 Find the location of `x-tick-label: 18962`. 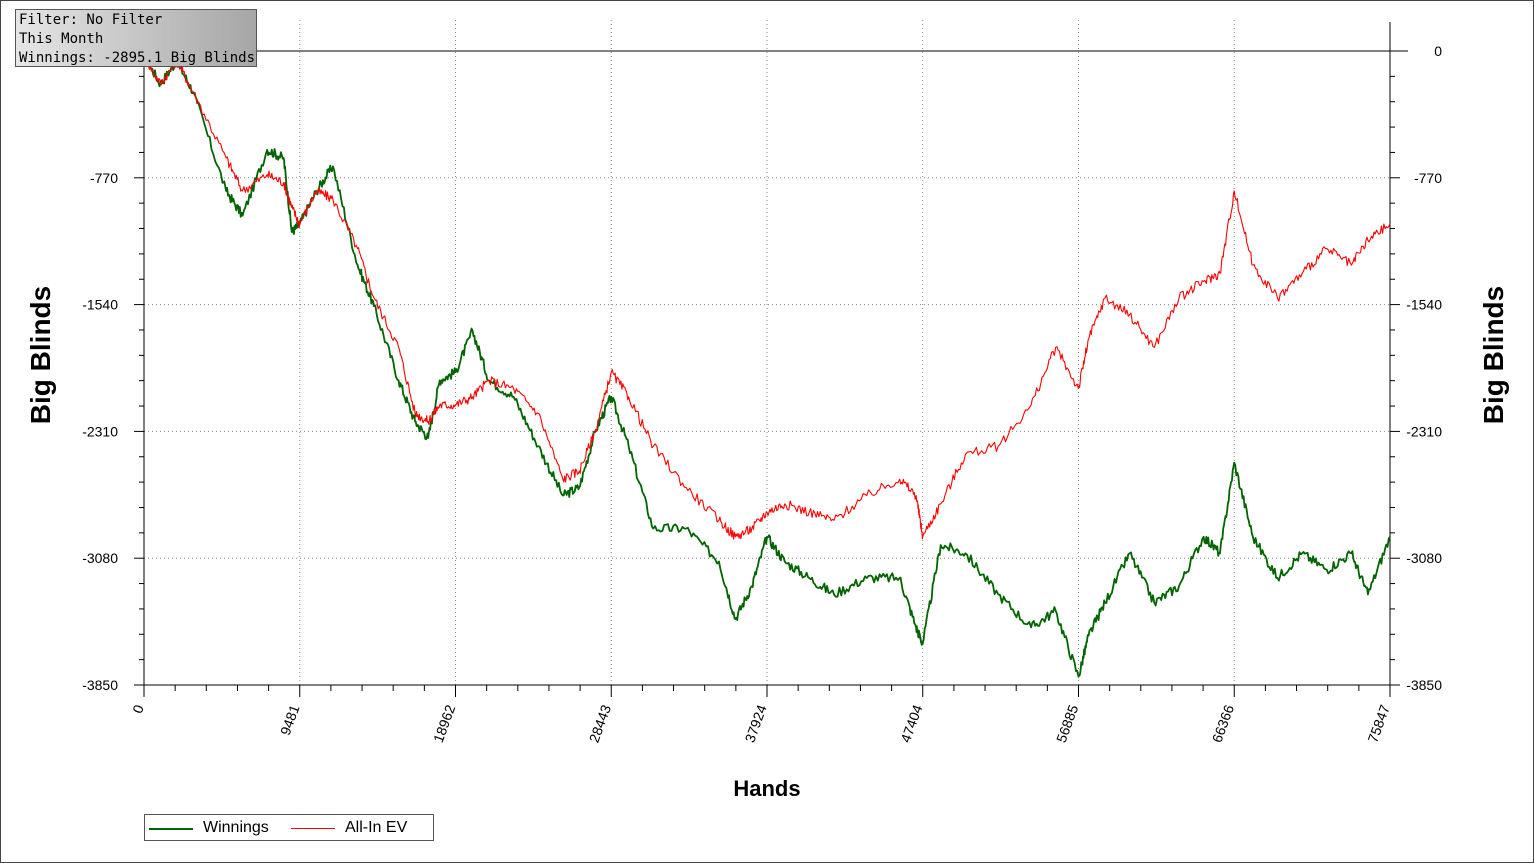

x-tick-label: 18962 is located at coordinates (444, 723).